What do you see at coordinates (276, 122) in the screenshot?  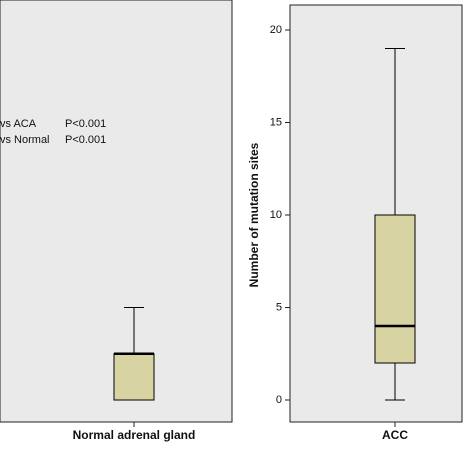 I see `y-tick-label: 15` at bounding box center [276, 122].